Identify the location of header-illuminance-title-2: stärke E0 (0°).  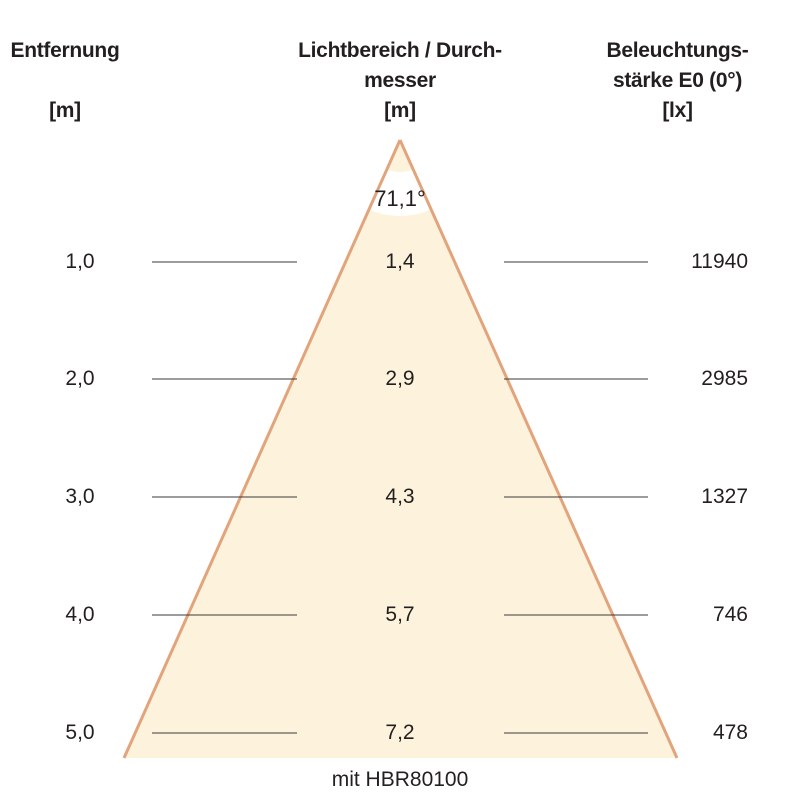
(677, 80).